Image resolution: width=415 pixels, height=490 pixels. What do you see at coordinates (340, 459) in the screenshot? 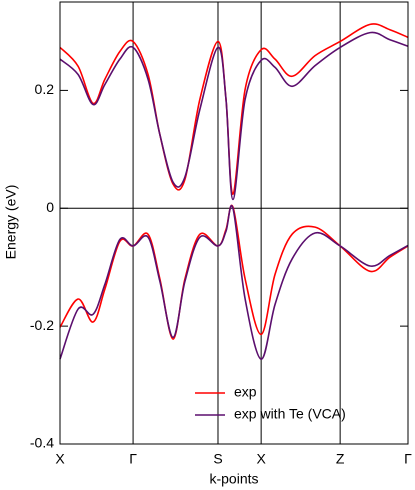
I see `x-tick-label: Z` at bounding box center [340, 459].